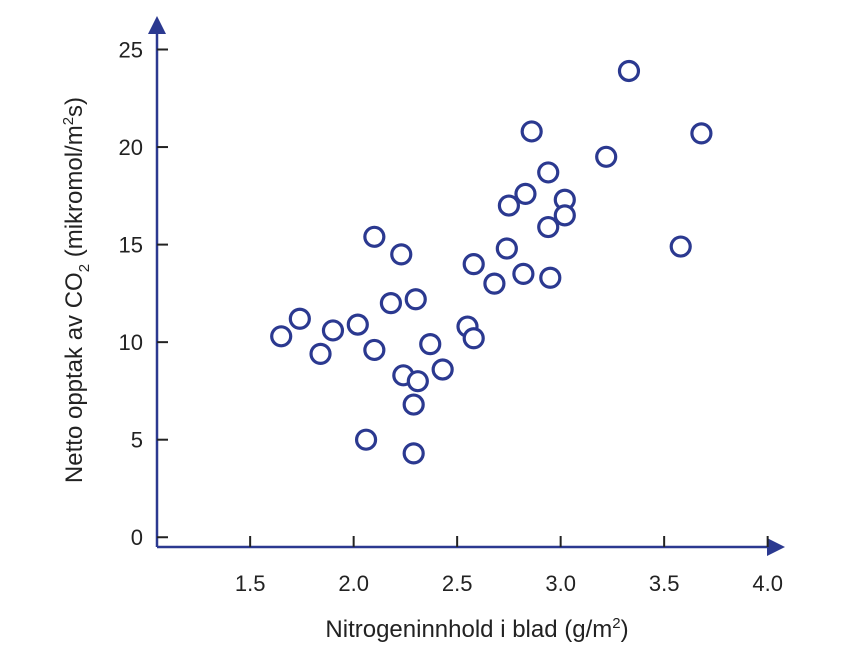 The height and width of the screenshot is (669, 849). What do you see at coordinates (131, 245) in the screenshot?
I see `y-tick-label: 15` at bounding box center [131, 245].